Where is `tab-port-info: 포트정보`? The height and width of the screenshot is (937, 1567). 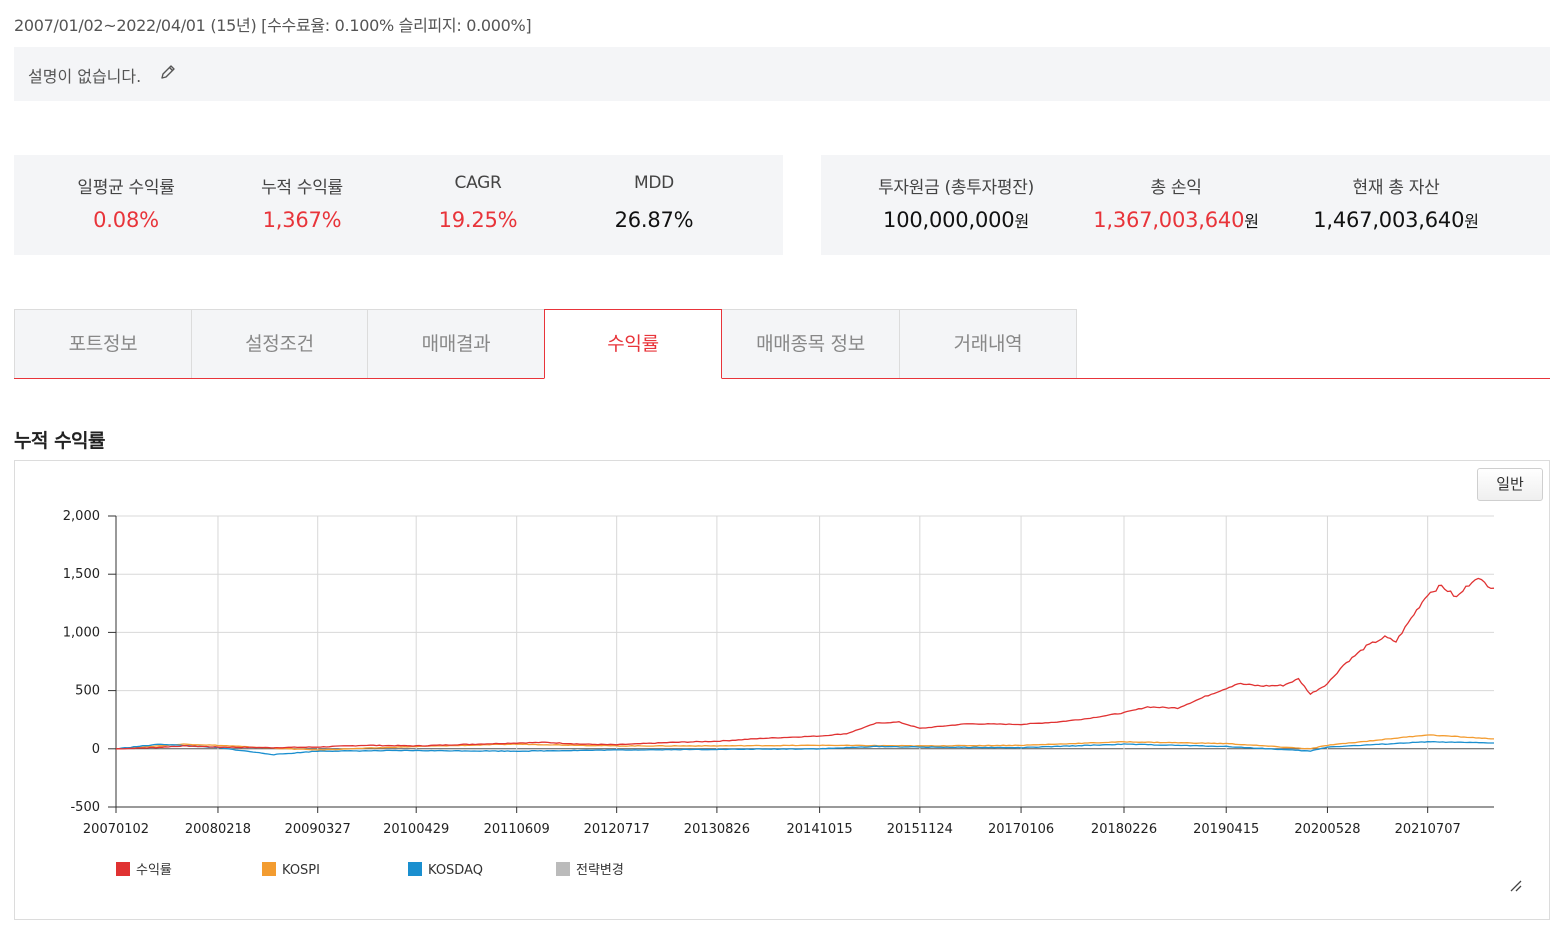 tab-port-info: 포트정보 is located at coordinates (103, 343).